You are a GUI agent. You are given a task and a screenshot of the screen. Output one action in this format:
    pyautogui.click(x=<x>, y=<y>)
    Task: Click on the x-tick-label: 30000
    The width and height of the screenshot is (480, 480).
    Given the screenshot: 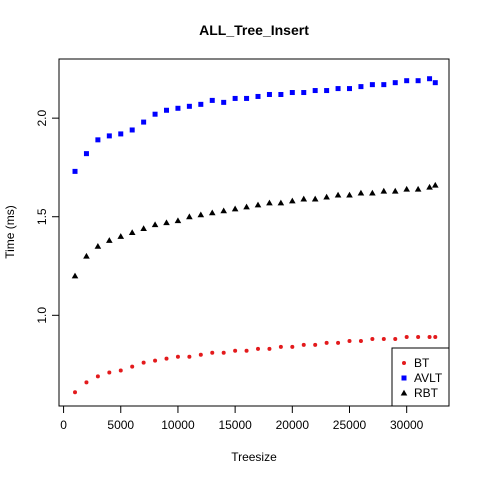 What is the action you would take?
    pyautogui.click(x=407, y=425)
    